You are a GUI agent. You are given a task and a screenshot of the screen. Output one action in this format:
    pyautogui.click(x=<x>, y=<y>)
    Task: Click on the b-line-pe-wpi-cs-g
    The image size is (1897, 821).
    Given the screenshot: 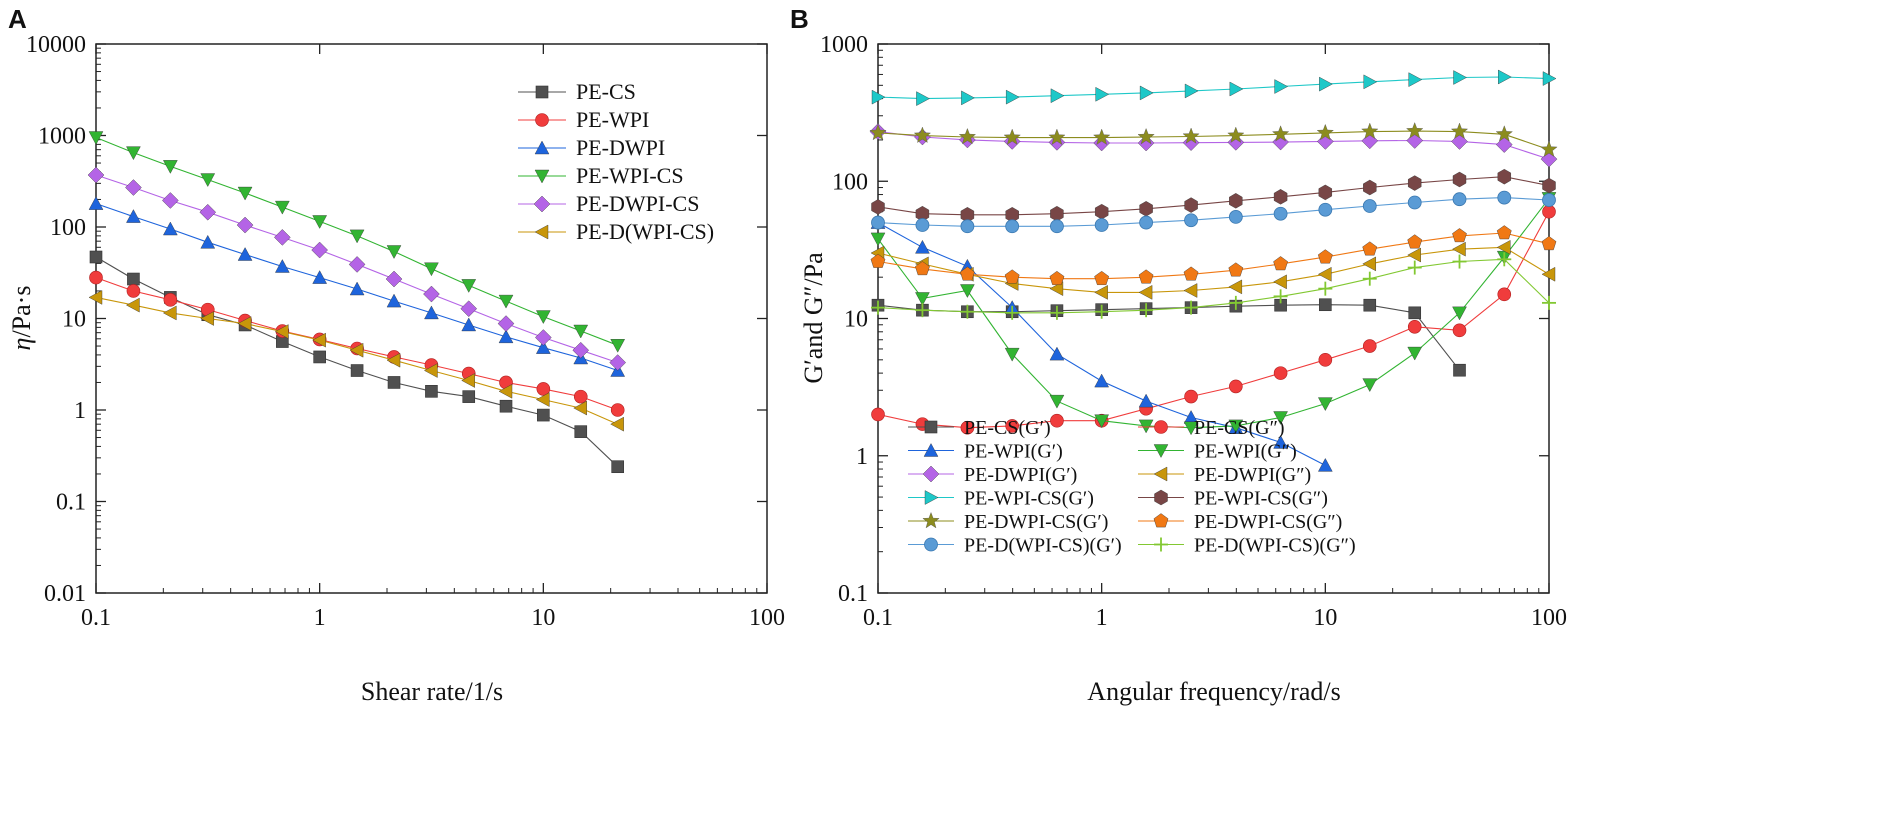 What is the action you would take?
    pyautogui.click(x=1213, y=88)
    